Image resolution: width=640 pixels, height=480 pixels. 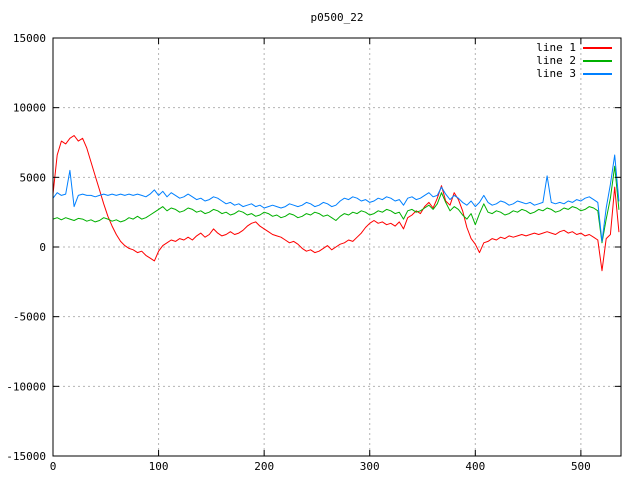 What do you see at coordinates (597, 47) in the screenshot?
I see `legend-line-sample-line1` at bounding box center [597, 47].